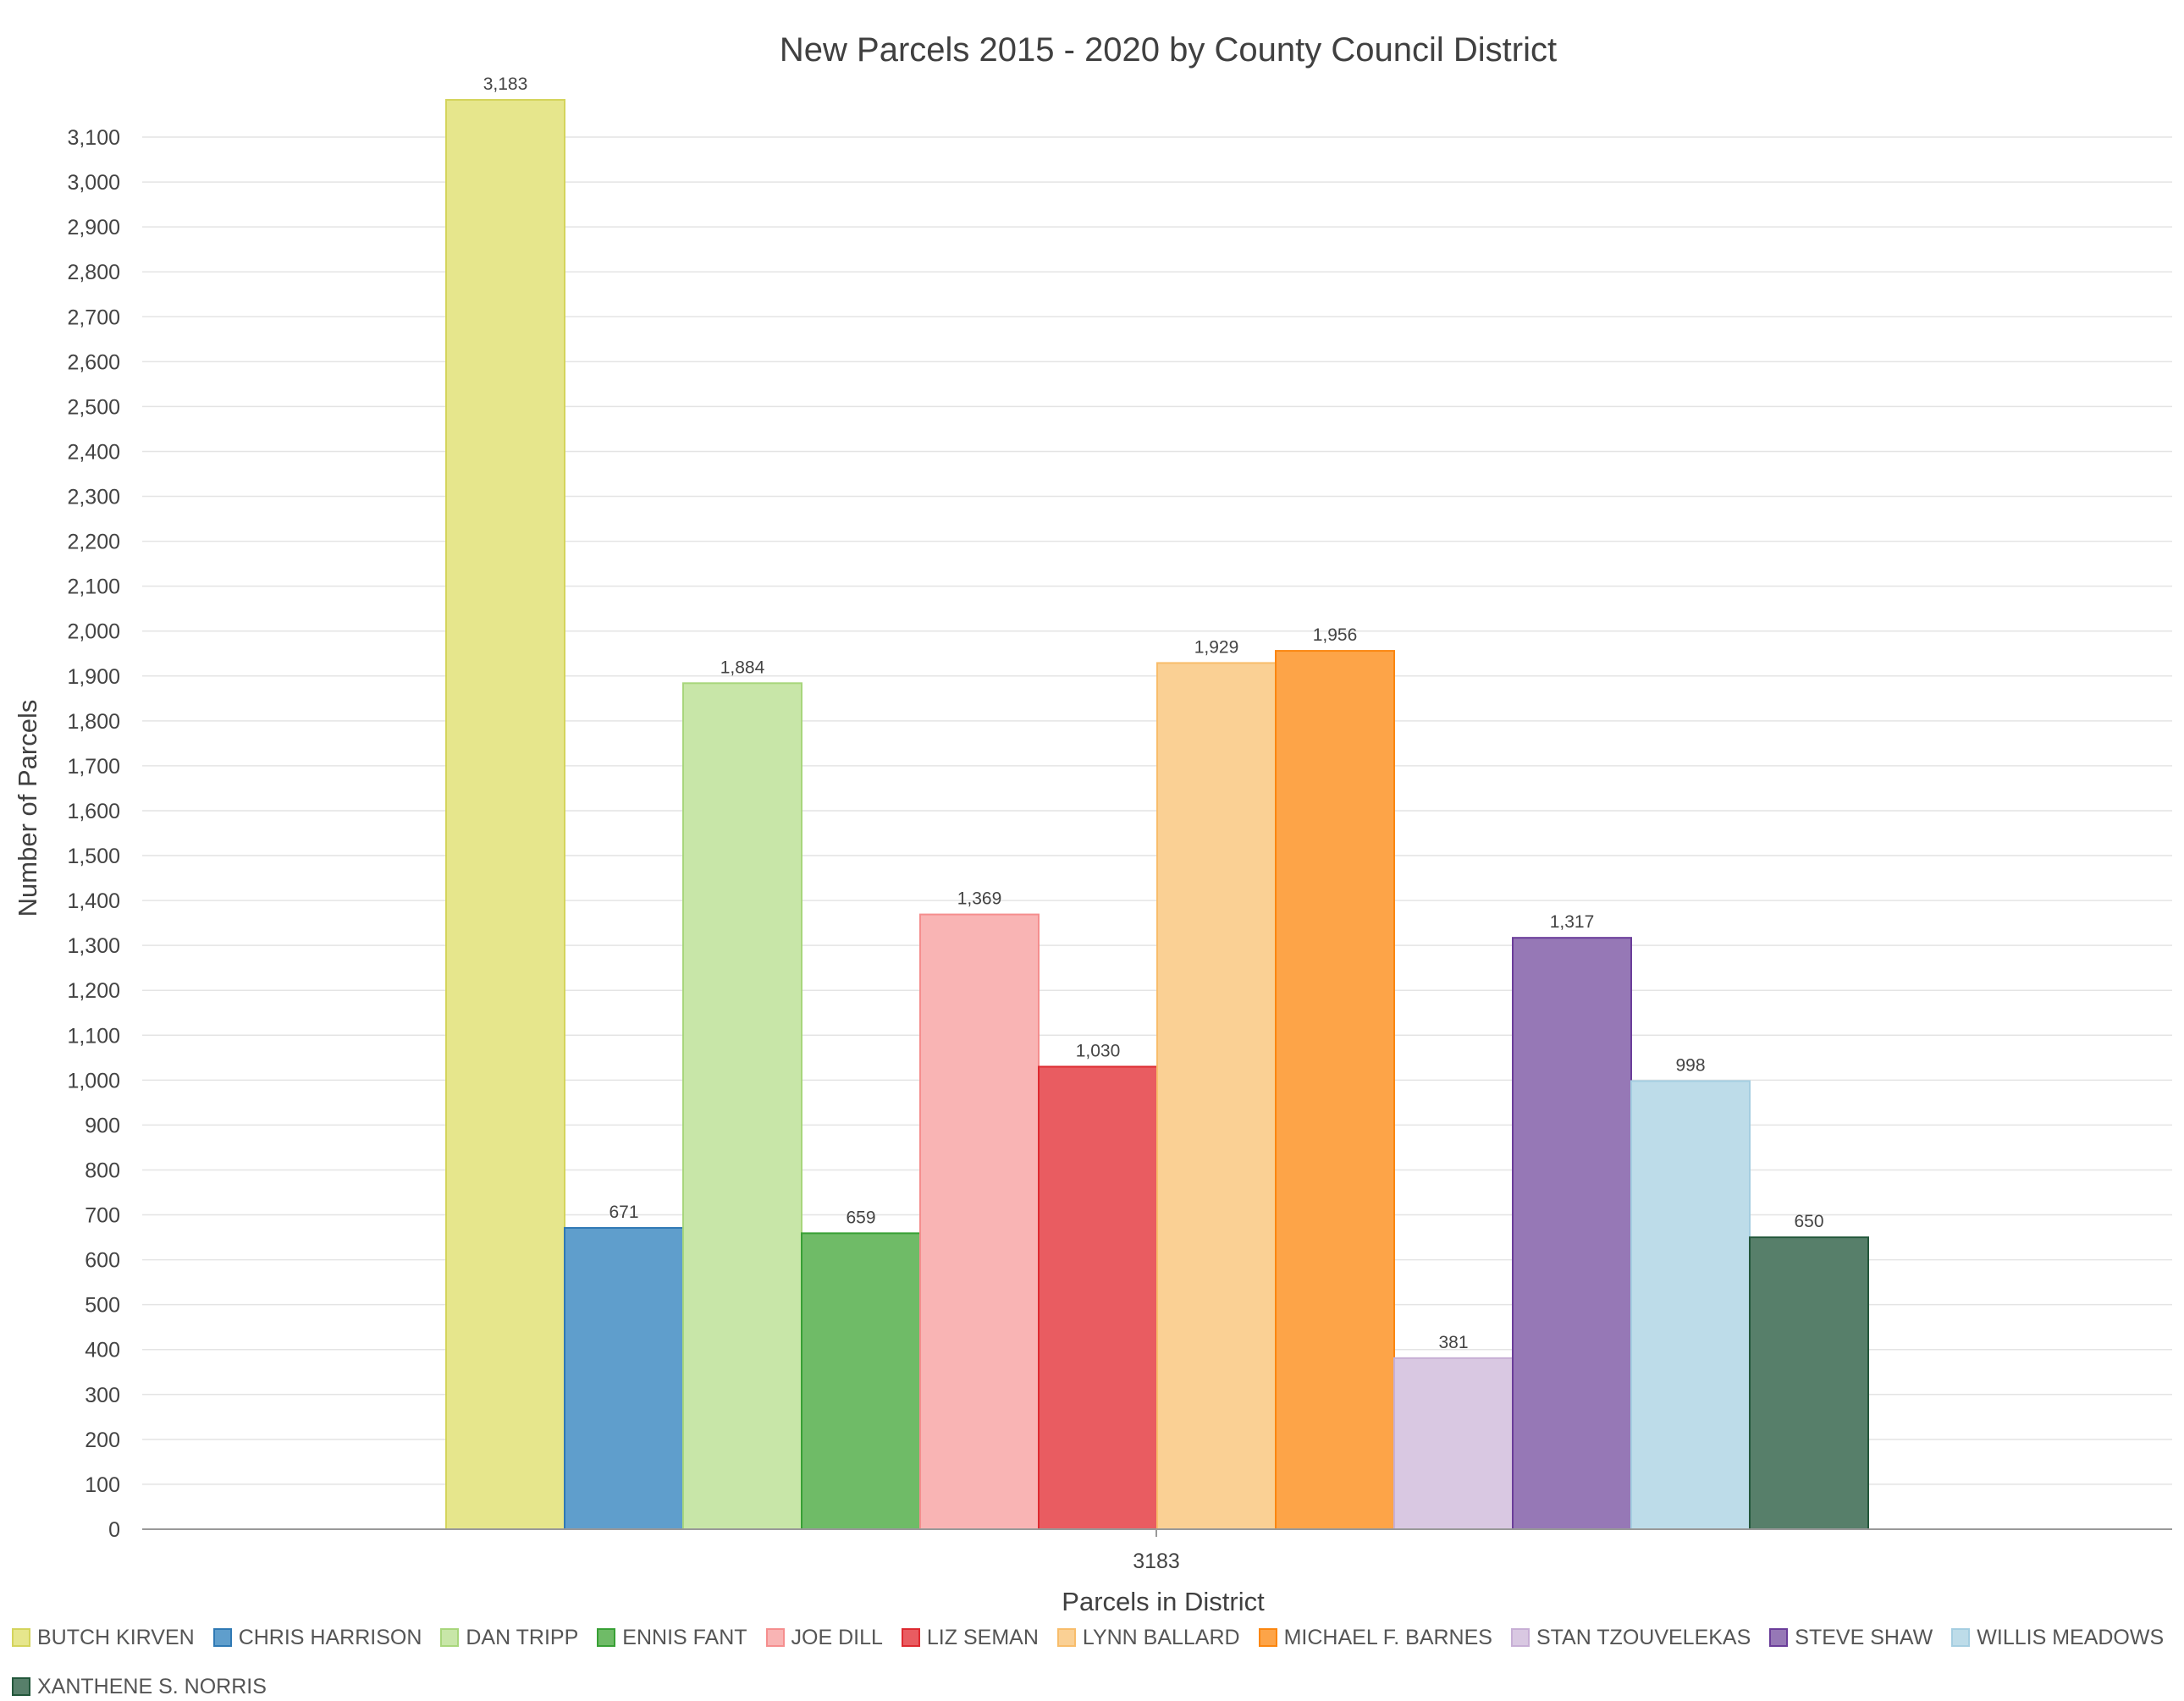 Image resolution: width=2184 pixels, height=1701 pixels. Describe the element at coordinates (623, 1212) in the screenshot. I see `data-label: 671` at that location.